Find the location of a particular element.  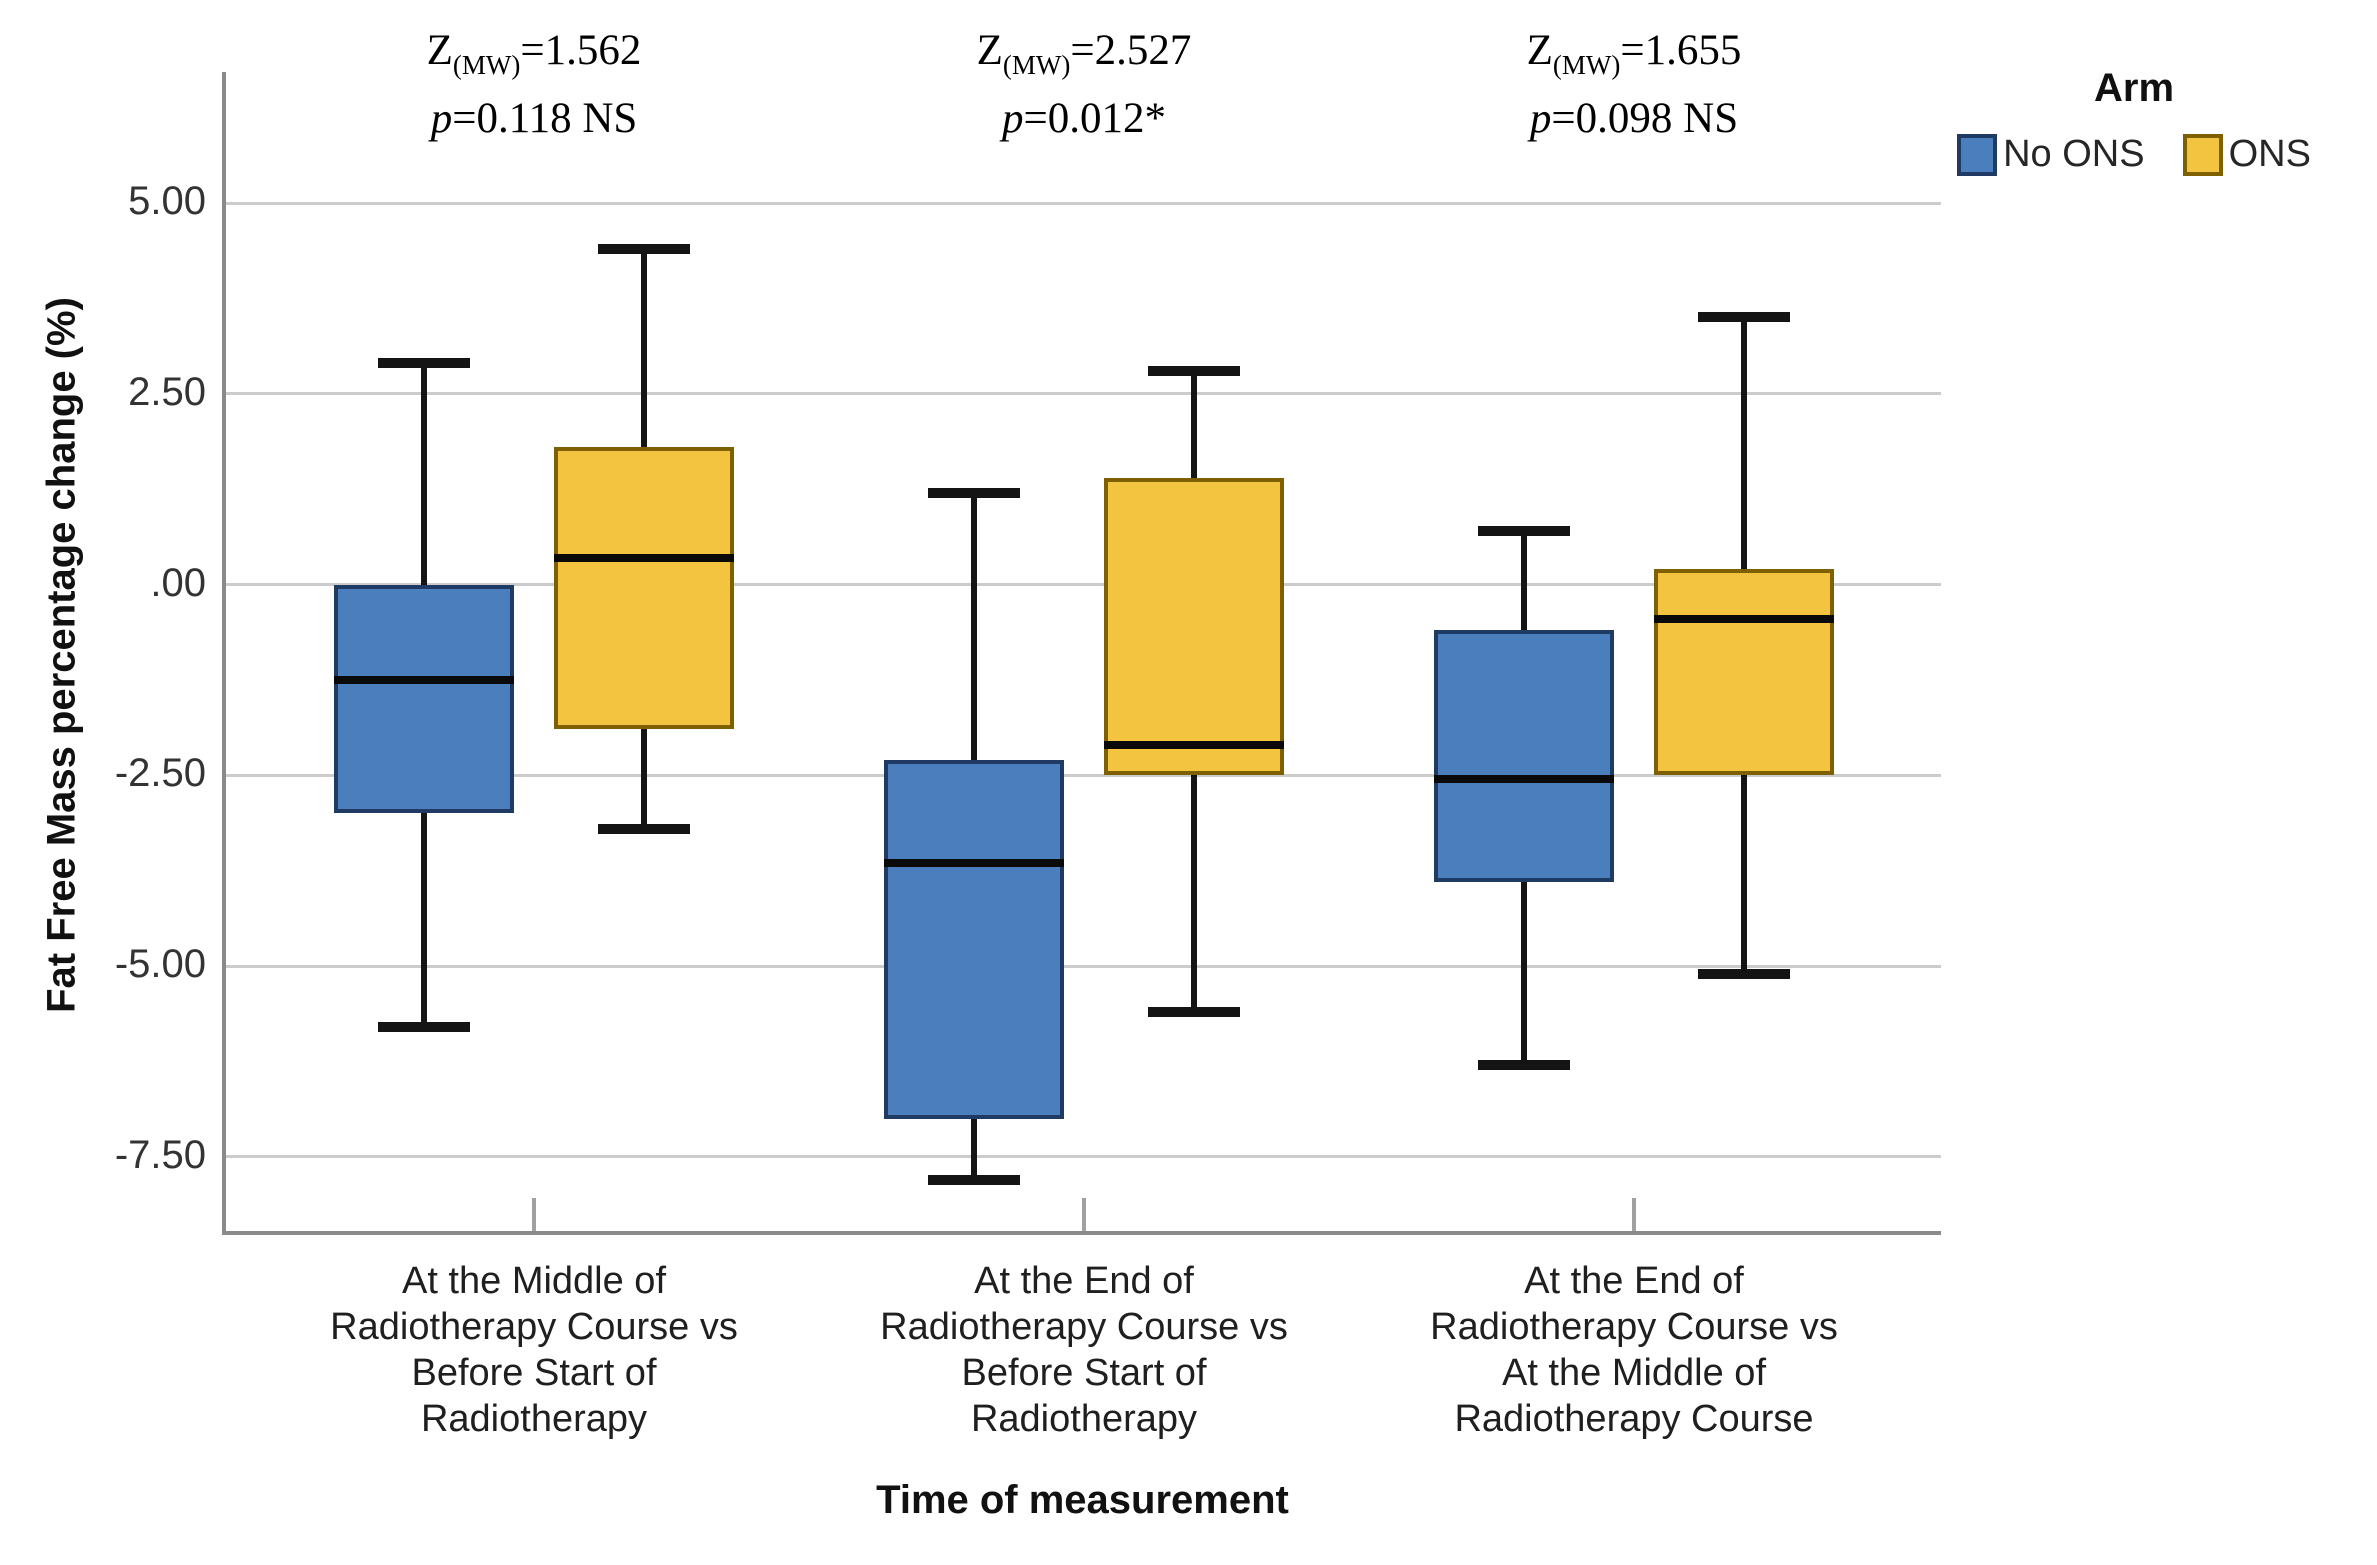

legend-item-ons: ONS is located at coordinates (2246, 154).